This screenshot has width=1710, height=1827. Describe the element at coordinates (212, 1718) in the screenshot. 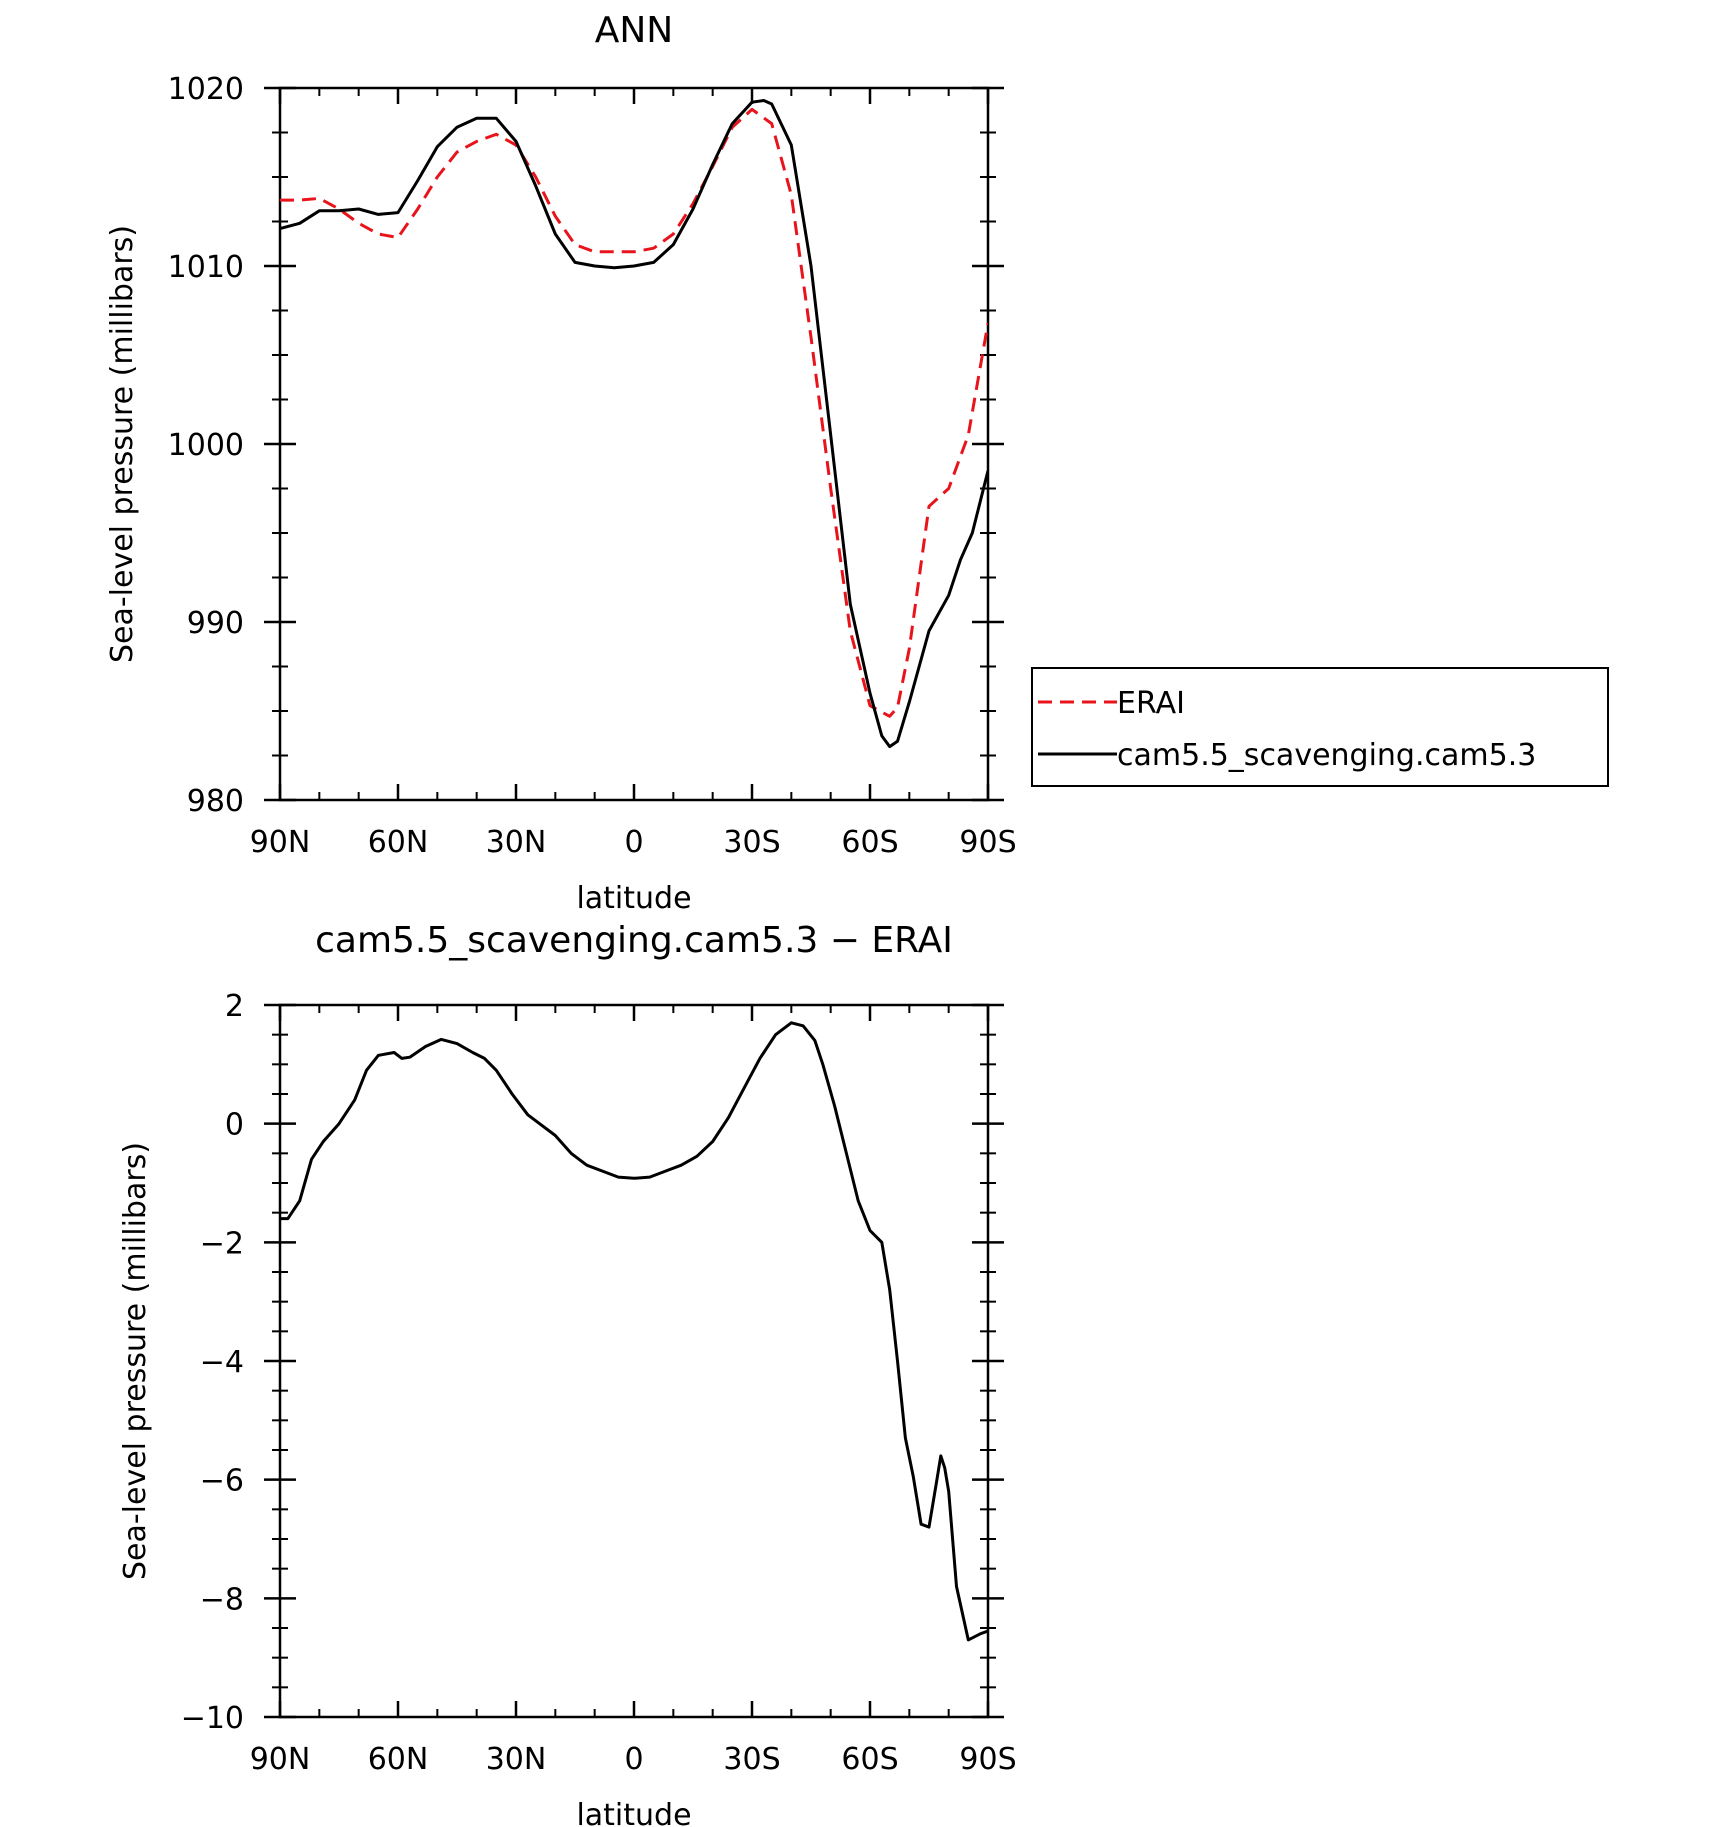

I see `bottom-y-tick-label: −10` at that location.